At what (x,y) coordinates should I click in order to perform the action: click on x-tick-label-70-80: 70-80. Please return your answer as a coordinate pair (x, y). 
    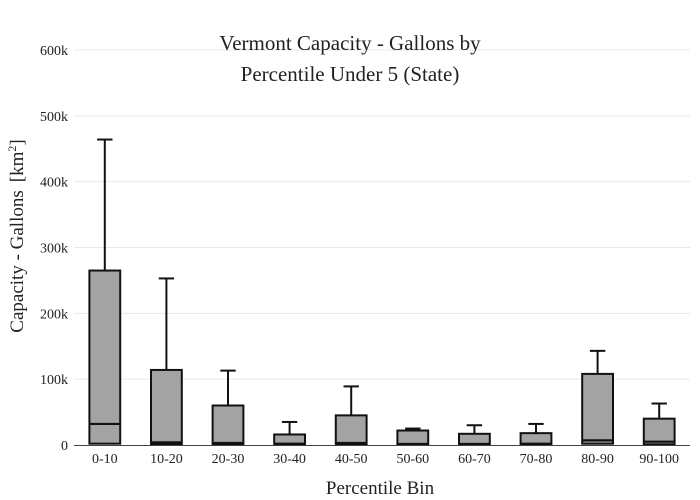
    Looking at the image, I should click on (536, 459).